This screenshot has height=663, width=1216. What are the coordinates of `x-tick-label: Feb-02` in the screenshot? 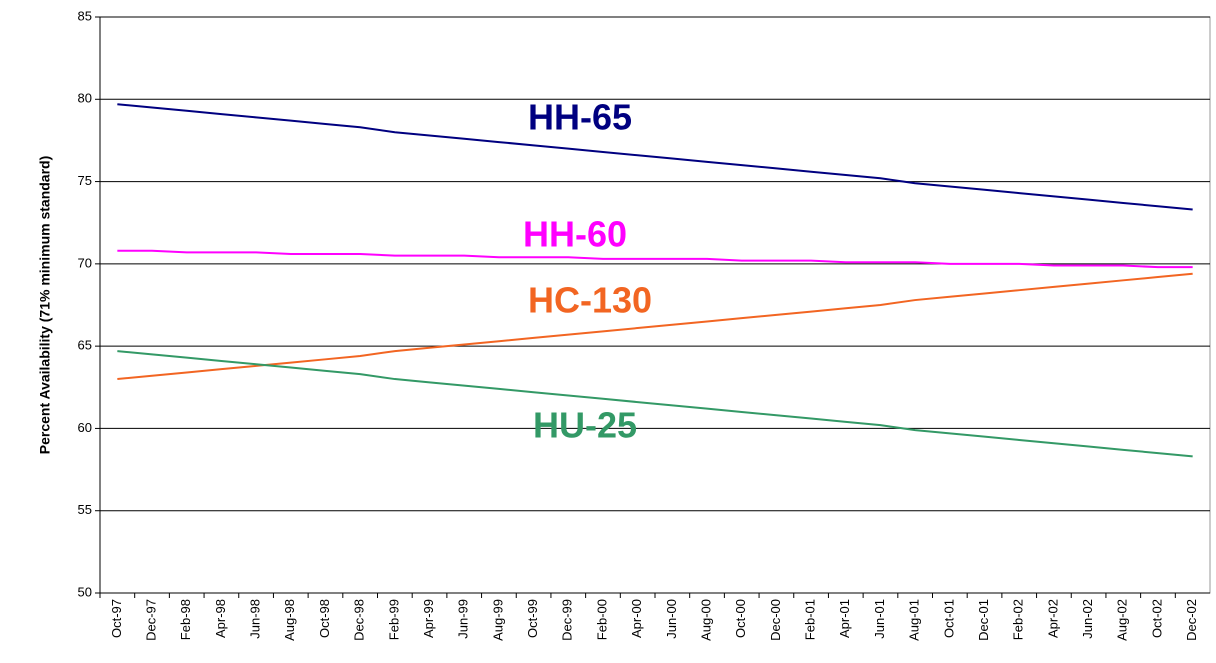 It's located at (1018, 619).